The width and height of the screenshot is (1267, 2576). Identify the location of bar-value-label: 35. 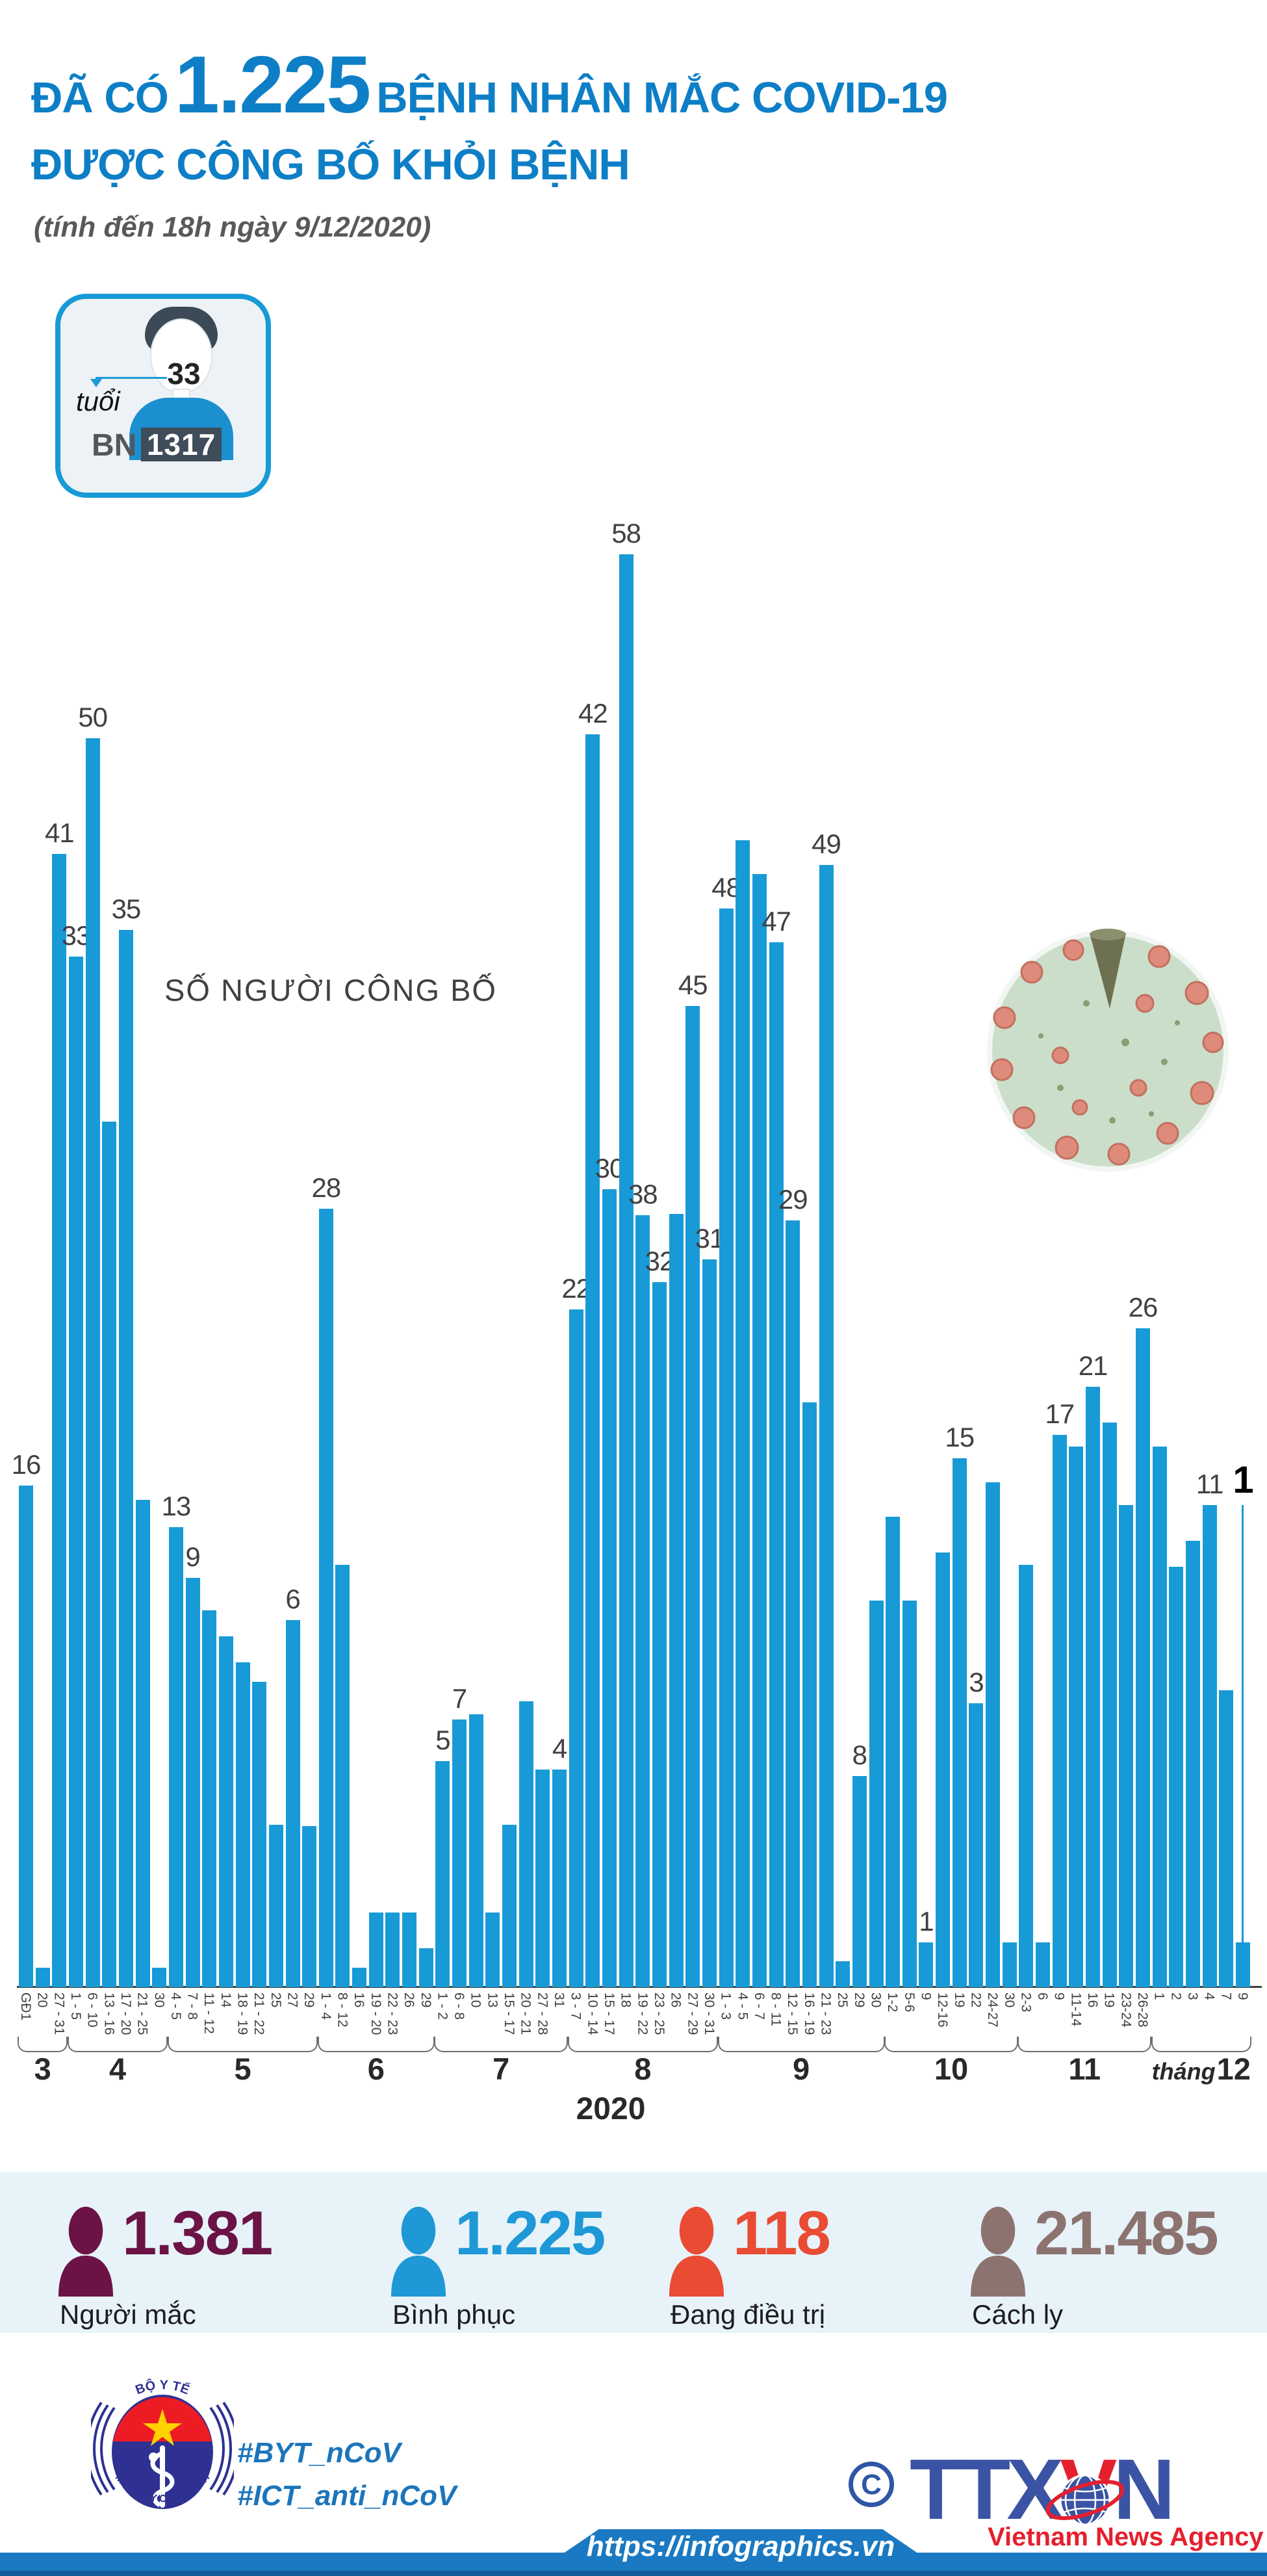
(126, 909).